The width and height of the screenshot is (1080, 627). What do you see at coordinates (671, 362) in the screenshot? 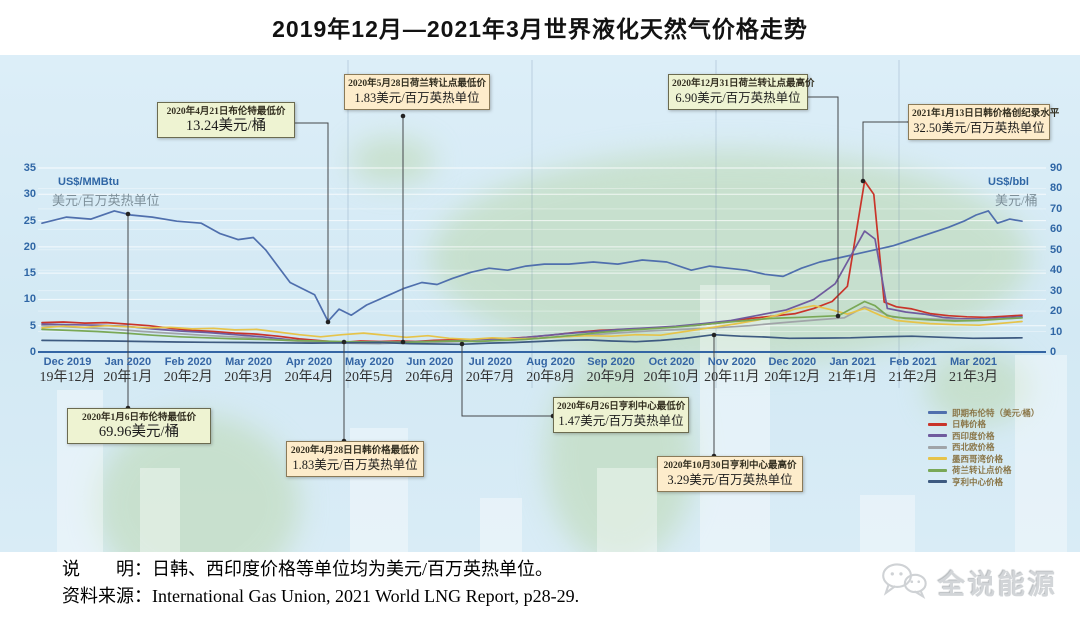
I see `x-label-en: Oct 2020` at bounding box center [671, 362].